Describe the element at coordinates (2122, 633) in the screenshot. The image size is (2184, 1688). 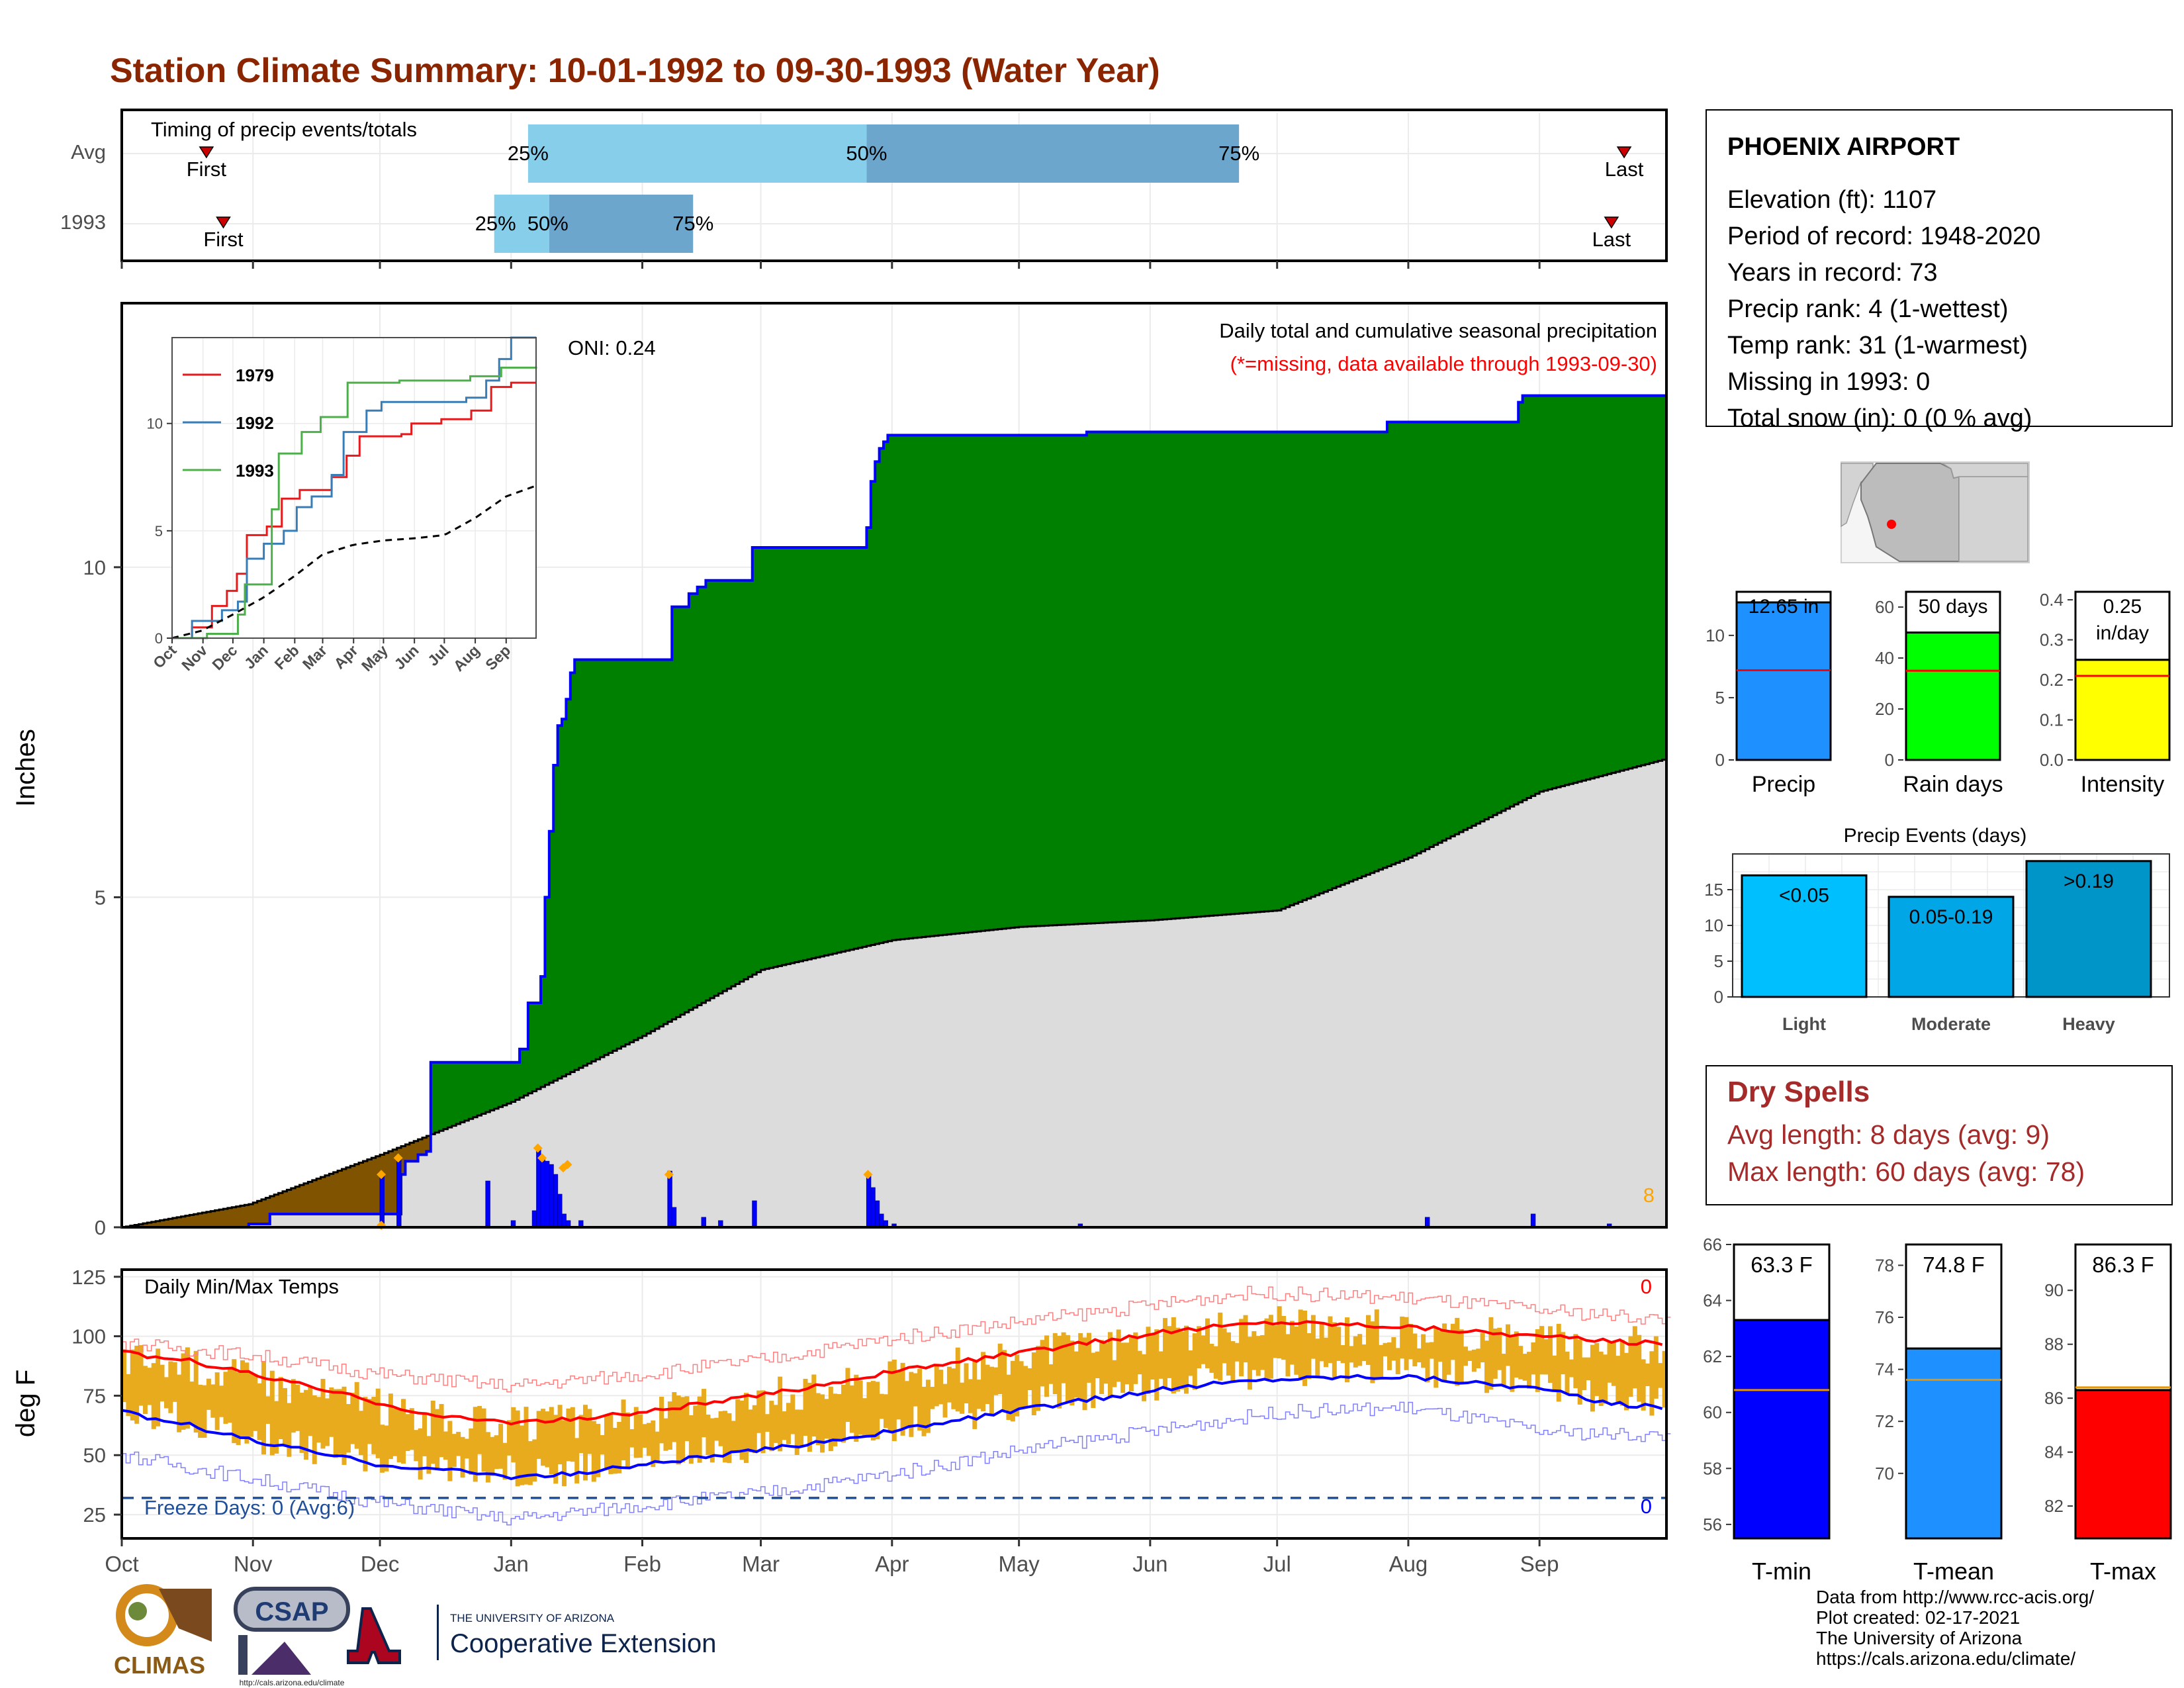
I see `intensity-mini-value-label: in/day` at that location.